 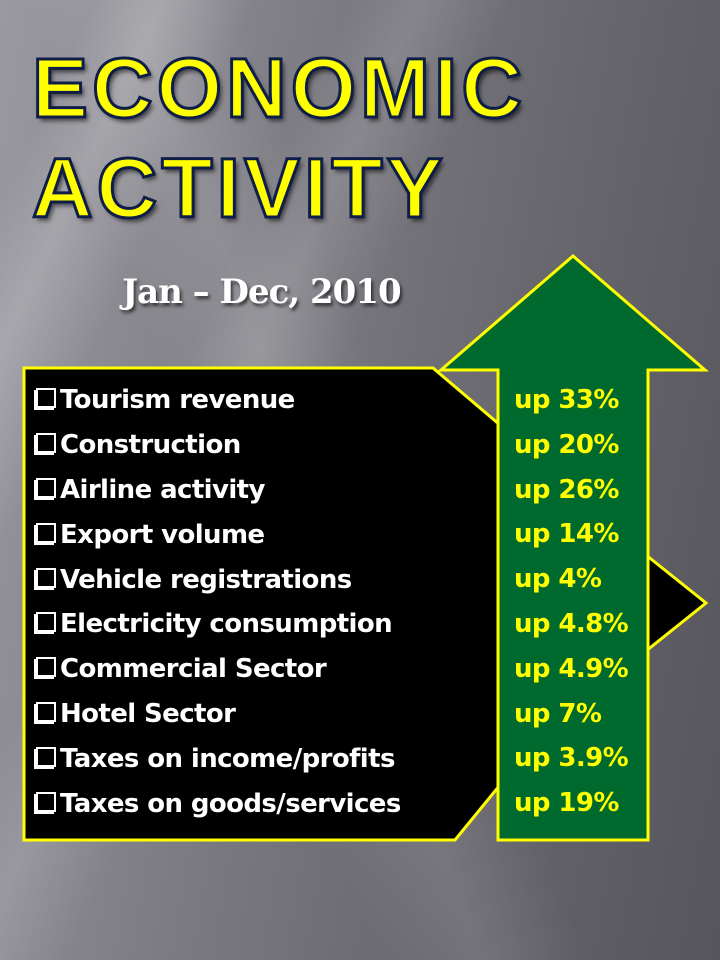 I want to click on date-range-subtitle: Jan – Dec, 2010, so click(x=262, y=292).